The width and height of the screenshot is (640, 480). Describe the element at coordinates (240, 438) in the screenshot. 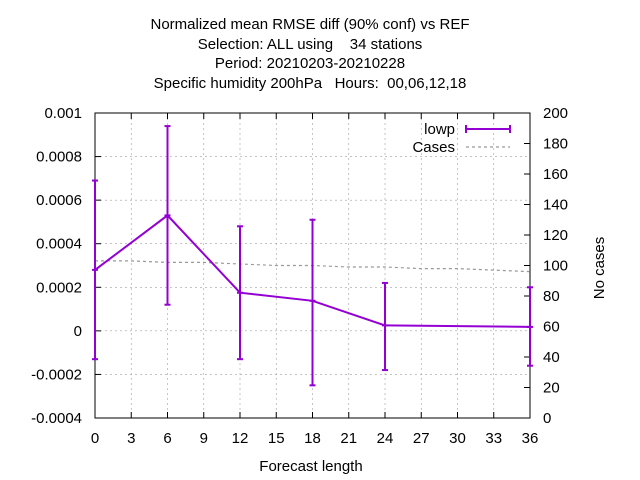

I see `x-tick-label: 12` at that location.